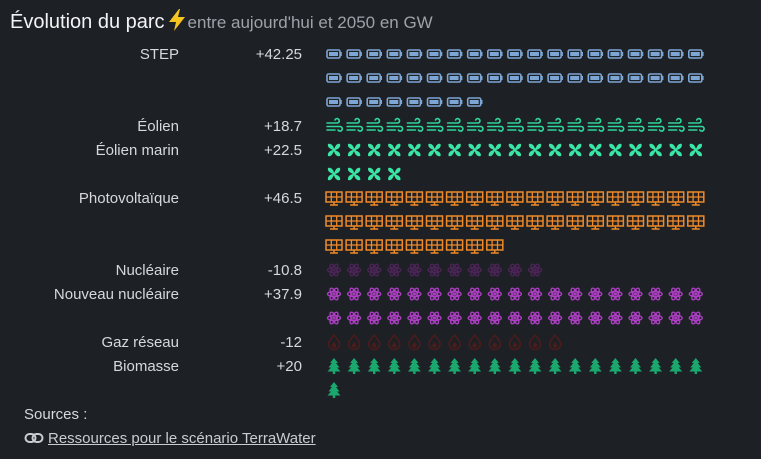  Describe the element at coordinates (289, 366) in the screenshot. I see `value-label: +20` at that location.